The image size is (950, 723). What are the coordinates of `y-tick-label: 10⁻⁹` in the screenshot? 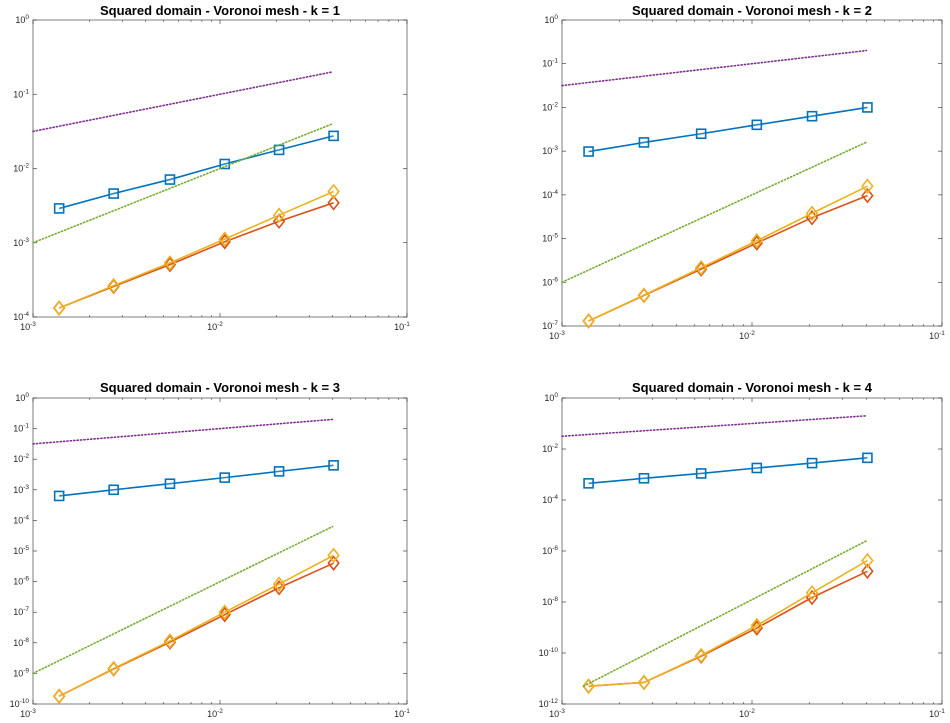 It's located at (21, 672).